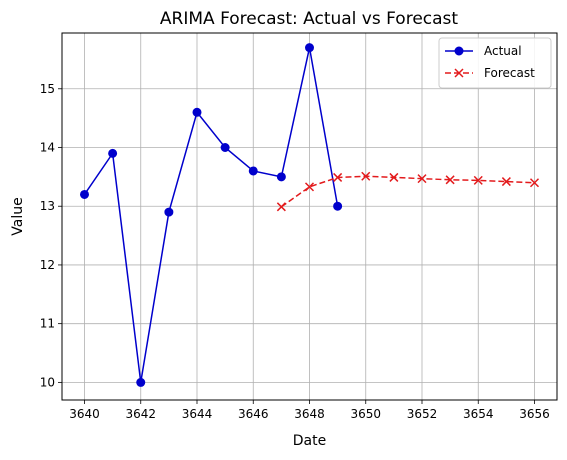 The image size is (567, 460). Describe the element at coordinates (253, 414) in the screenshot. I see `x-tick-label: 3646` at that location.